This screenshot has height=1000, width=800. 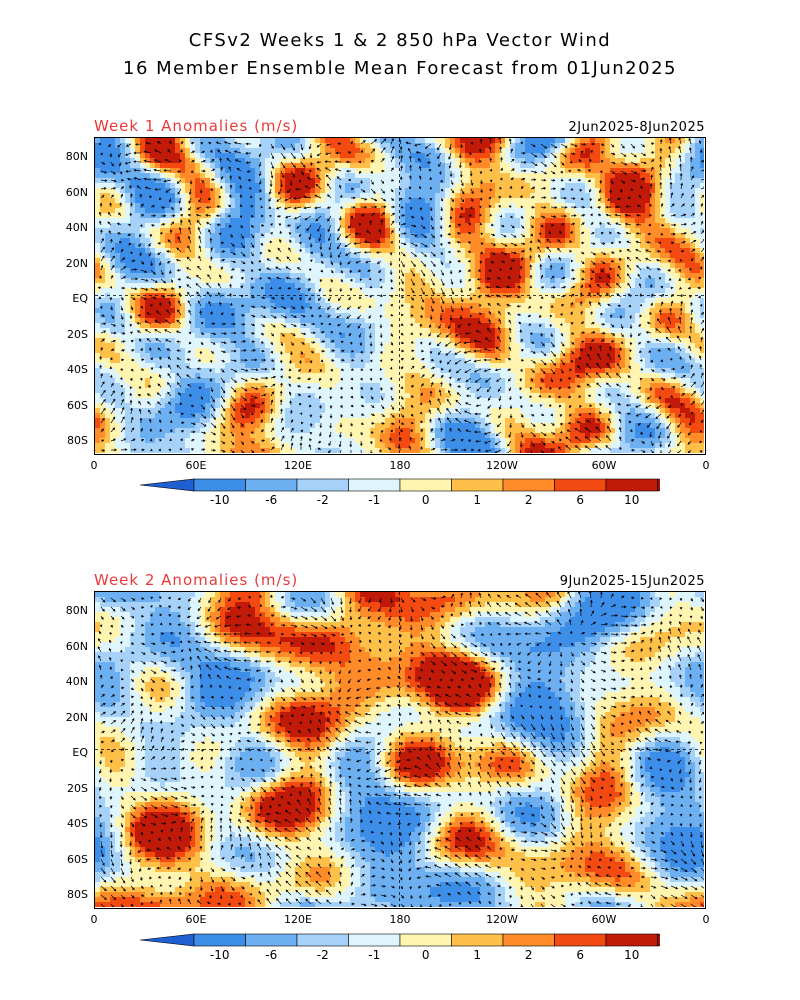 I want to click on week2-colorbar, so click(x=400, y=940).